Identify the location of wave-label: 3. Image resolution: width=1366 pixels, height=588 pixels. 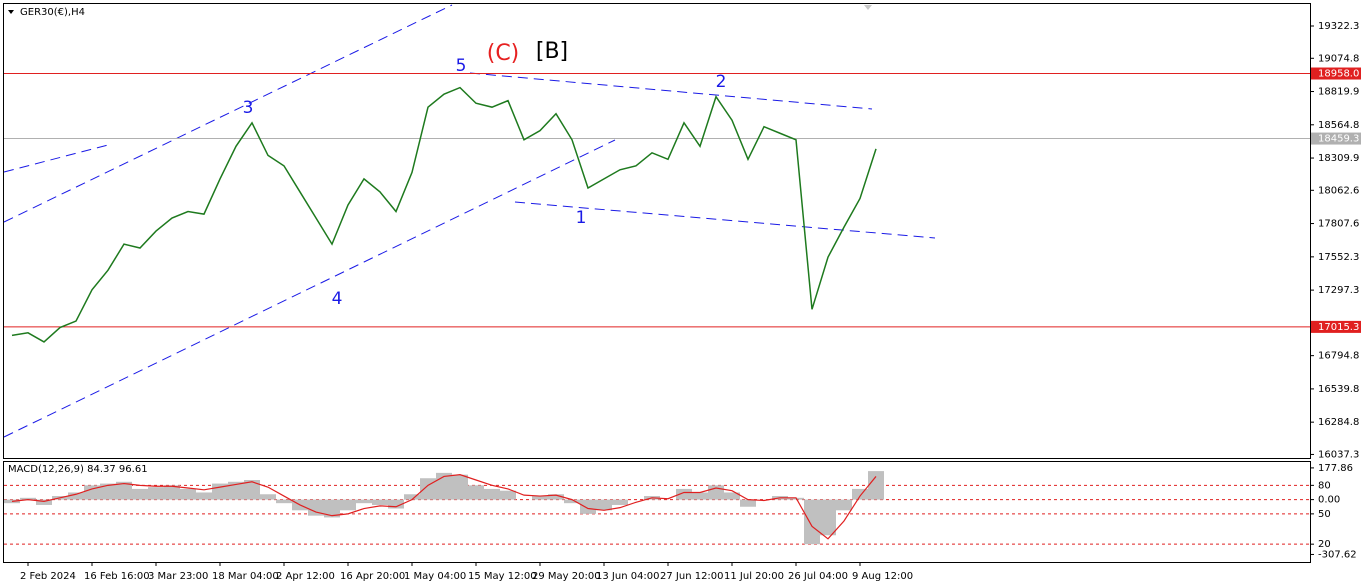
(248, 108).